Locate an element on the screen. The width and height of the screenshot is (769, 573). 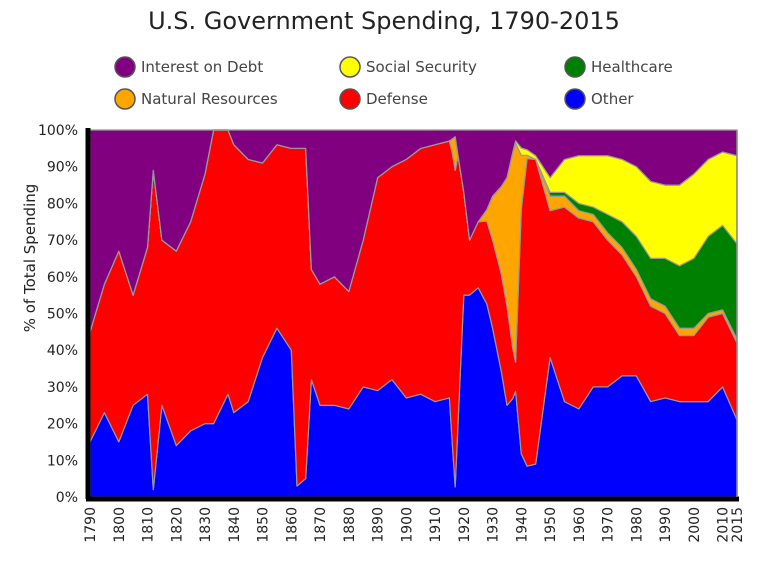
x-tick-label: 2015 is located at coordinates (738, 525).